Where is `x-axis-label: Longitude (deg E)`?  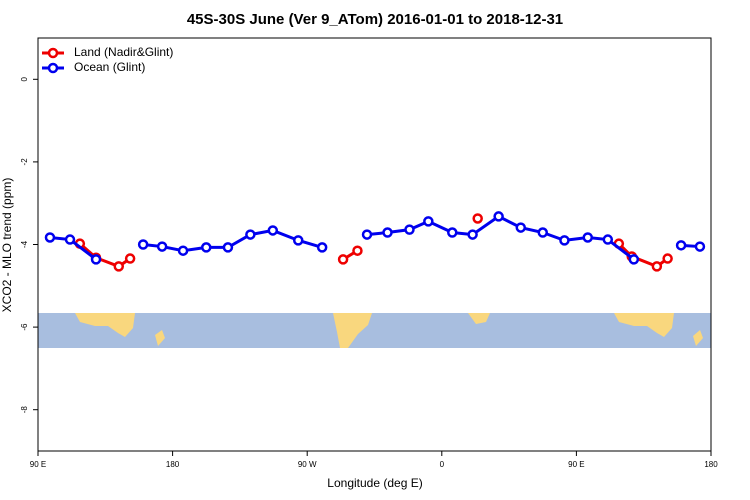
x-axis-label: Longitude (deg E) is located at coordinates (374, 483).